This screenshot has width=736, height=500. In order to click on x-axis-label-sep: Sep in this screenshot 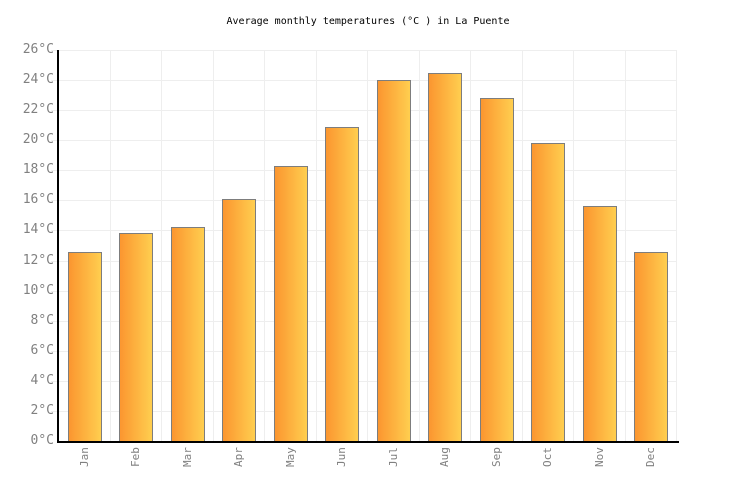, I will do `click(496, 457)`.